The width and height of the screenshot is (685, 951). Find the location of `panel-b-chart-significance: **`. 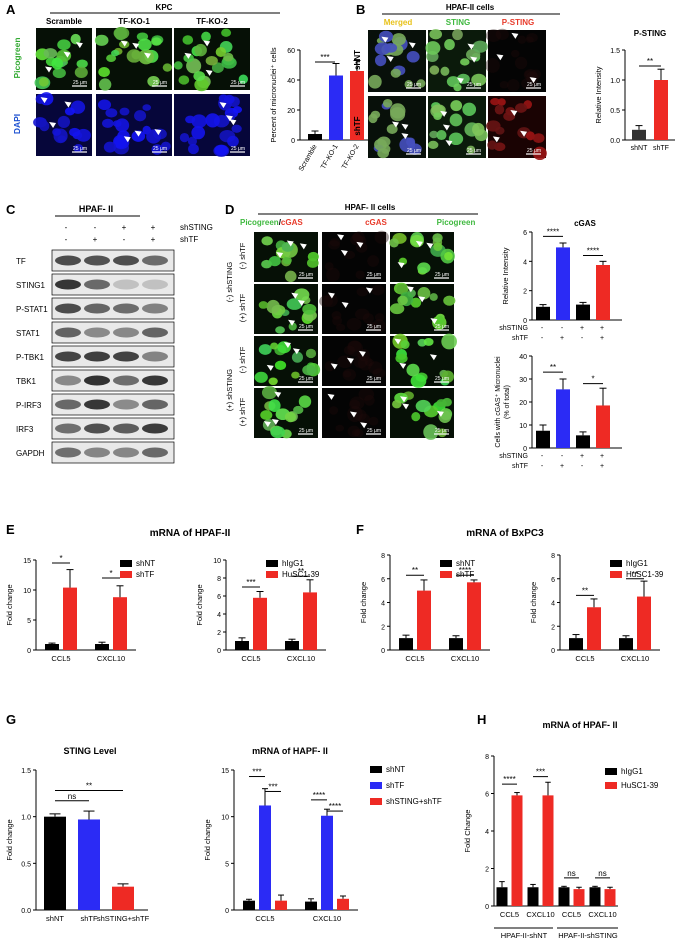

panel-b-chart-significance: ** is located at coordinates (650, 61).